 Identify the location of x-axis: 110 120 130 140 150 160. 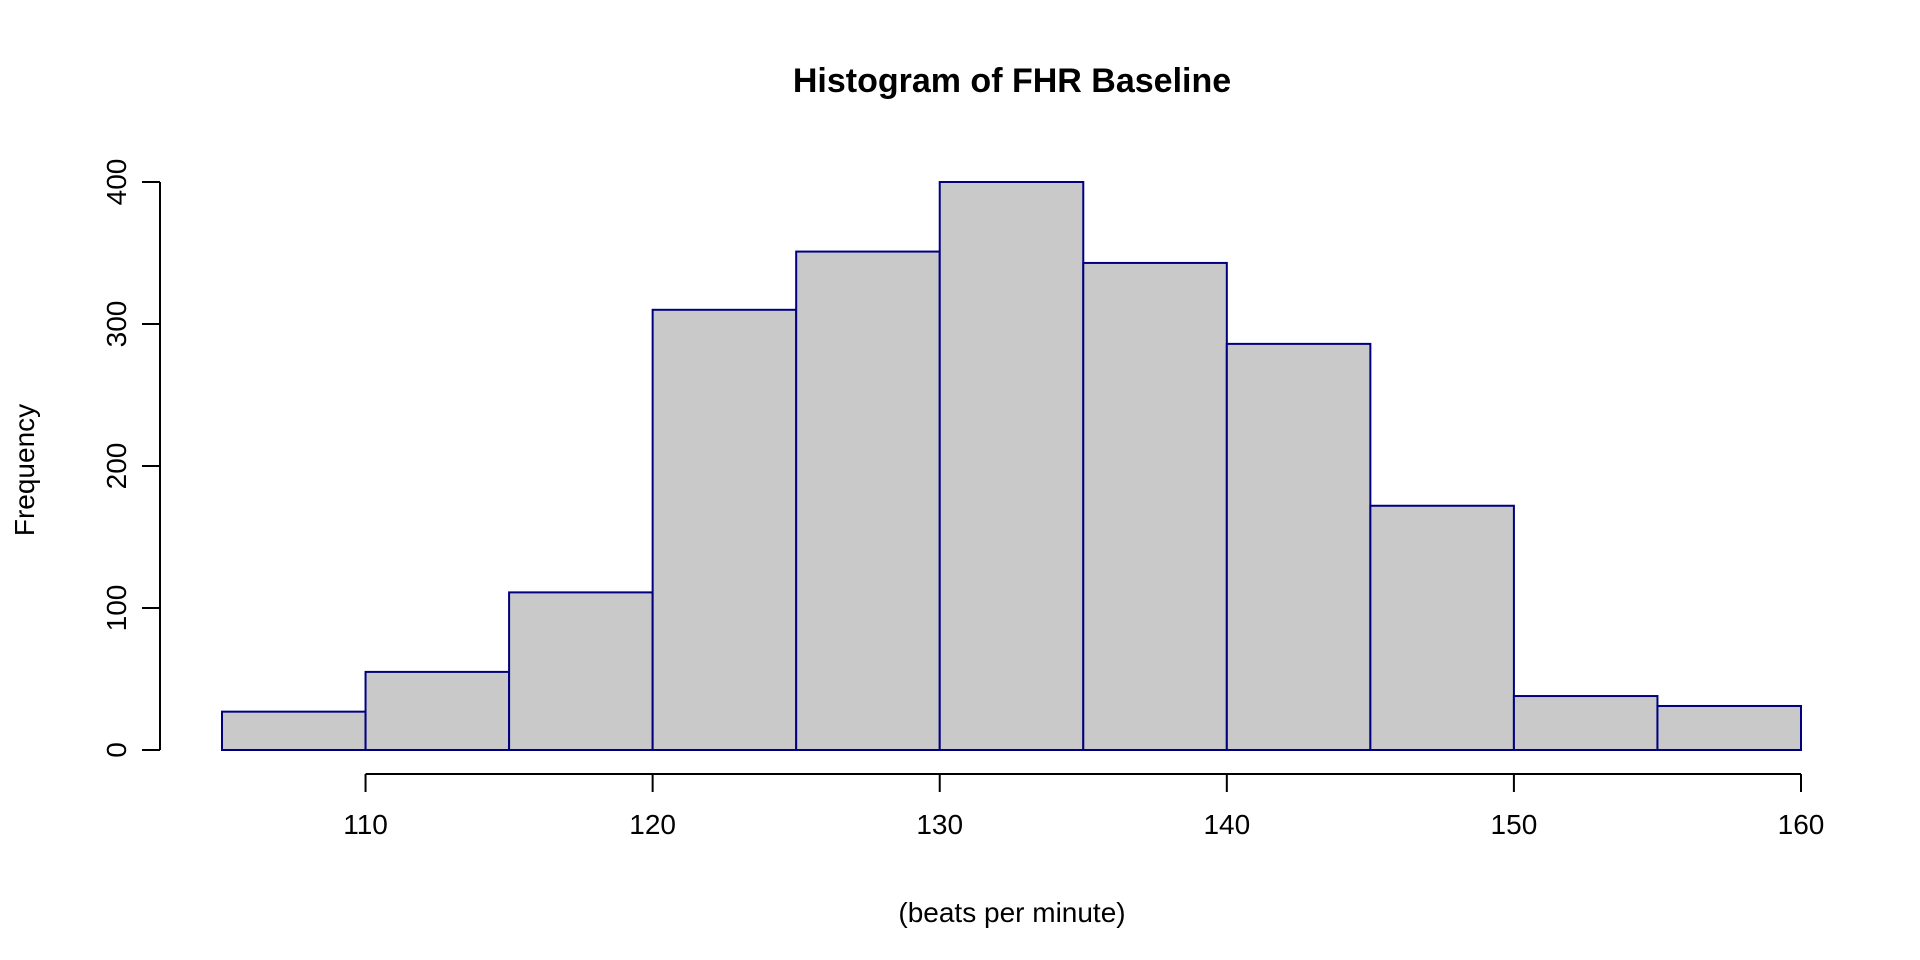
(1084, 806).